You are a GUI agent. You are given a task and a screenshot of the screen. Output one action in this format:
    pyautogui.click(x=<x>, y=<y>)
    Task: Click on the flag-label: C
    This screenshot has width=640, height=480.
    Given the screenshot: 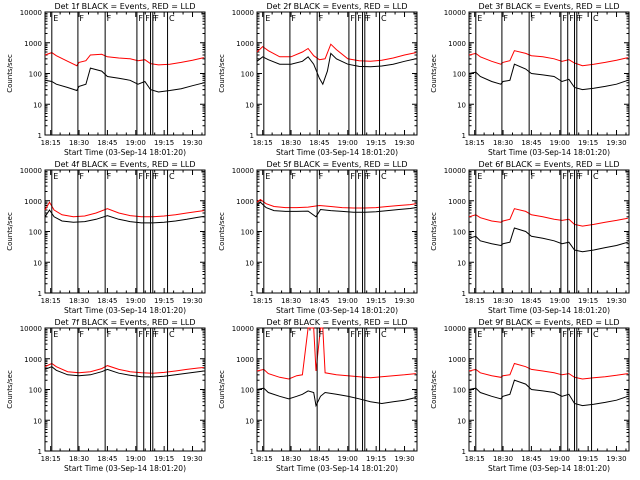 What is the action you would take?
    pyautogui.click(x=384, y=18)
    